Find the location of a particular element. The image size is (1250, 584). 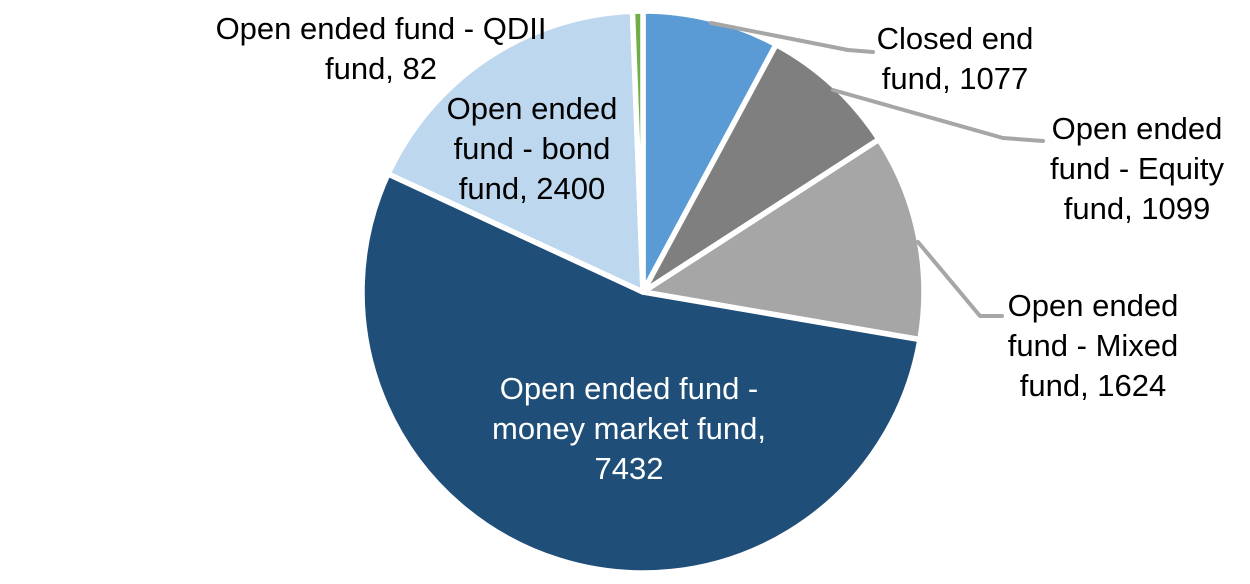

leader-line-closed-end-fund is located at coordinates (792, 37).